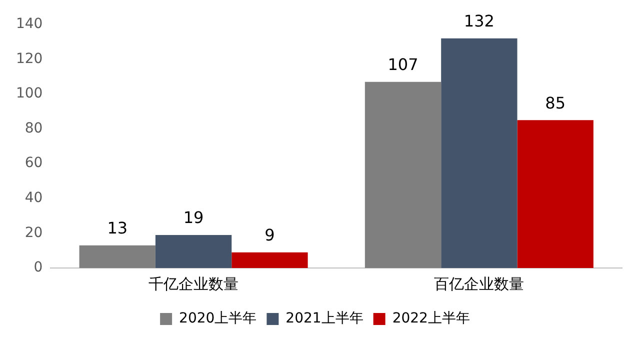 The height and width of the screenshot is (344, 640). I want to click on y-tick-label: 40, so click(33, 198).